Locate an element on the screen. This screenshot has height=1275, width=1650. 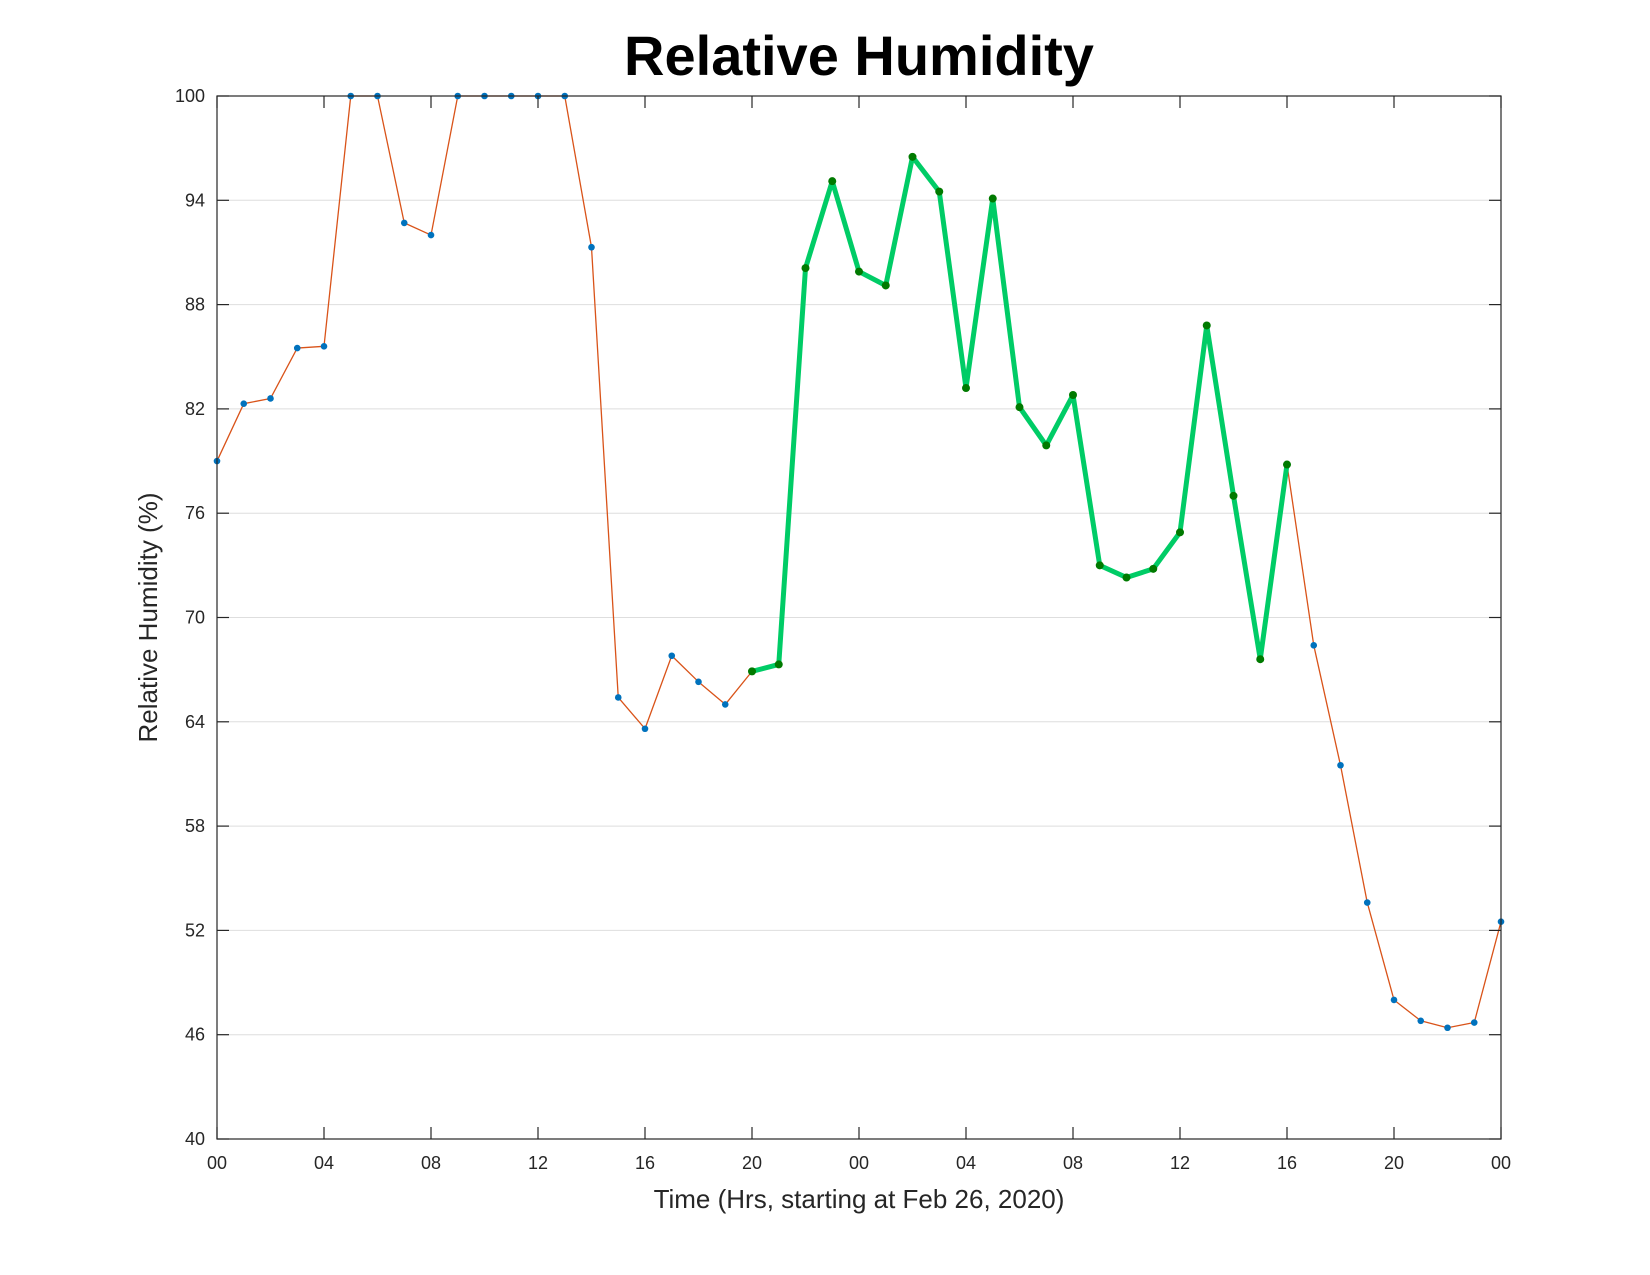
y-axis-label: Relative Humidity (%) is located at coordinates (148, 618).